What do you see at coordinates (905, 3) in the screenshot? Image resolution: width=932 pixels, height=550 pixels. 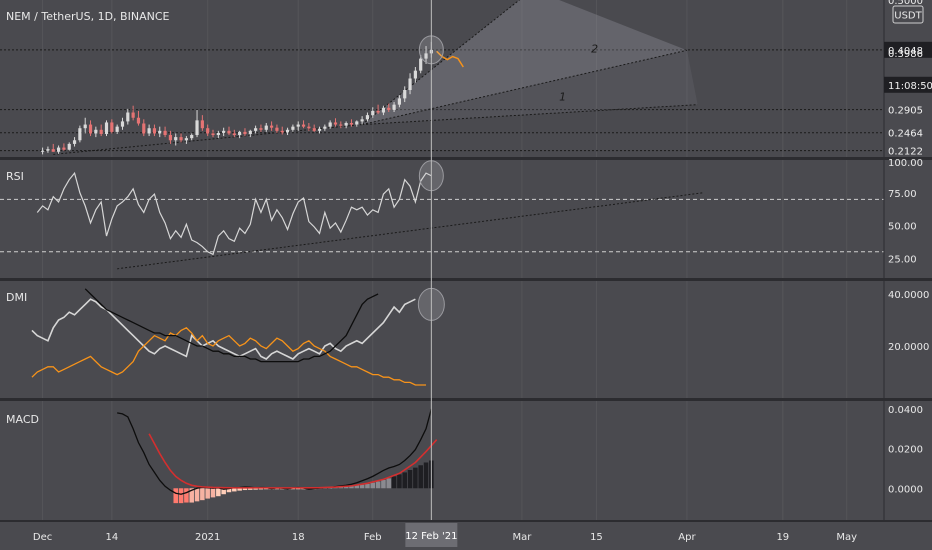 I see `price-tick-label: 0.5000` at bounding box center [905, 3].